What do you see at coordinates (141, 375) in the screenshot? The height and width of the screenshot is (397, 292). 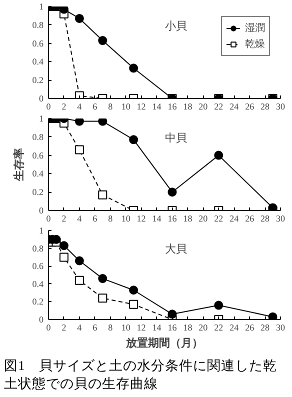 I see `caption: 図1 貝サイズと土の水分条件に関連した乾土状態での貝の生存曲線` at bounding box center [141, 375].